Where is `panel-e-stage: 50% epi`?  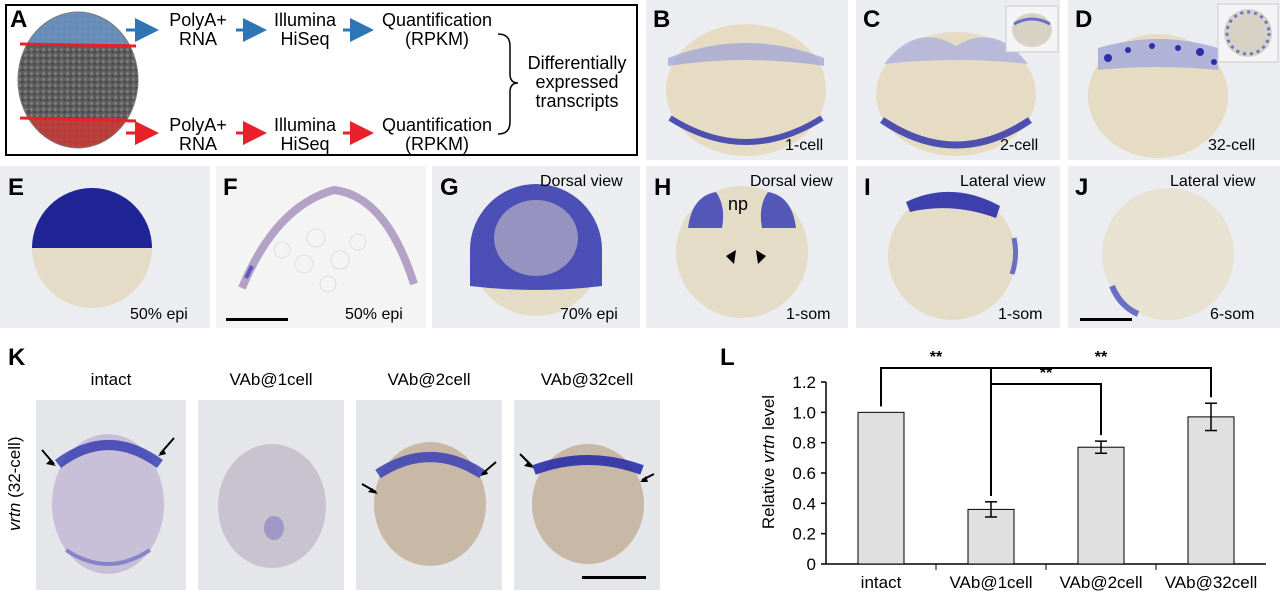 panel-e-stage: 50% epi is located at coordinates (159, 314).